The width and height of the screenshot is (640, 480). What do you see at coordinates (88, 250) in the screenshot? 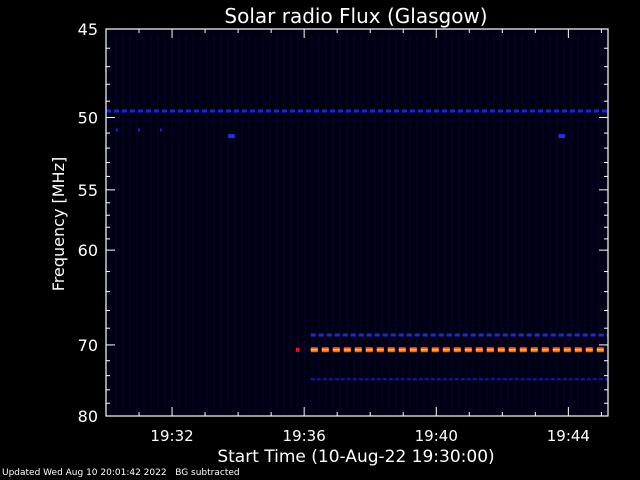
I see `y-tick-label: 60` at bounding box center [88, 250].